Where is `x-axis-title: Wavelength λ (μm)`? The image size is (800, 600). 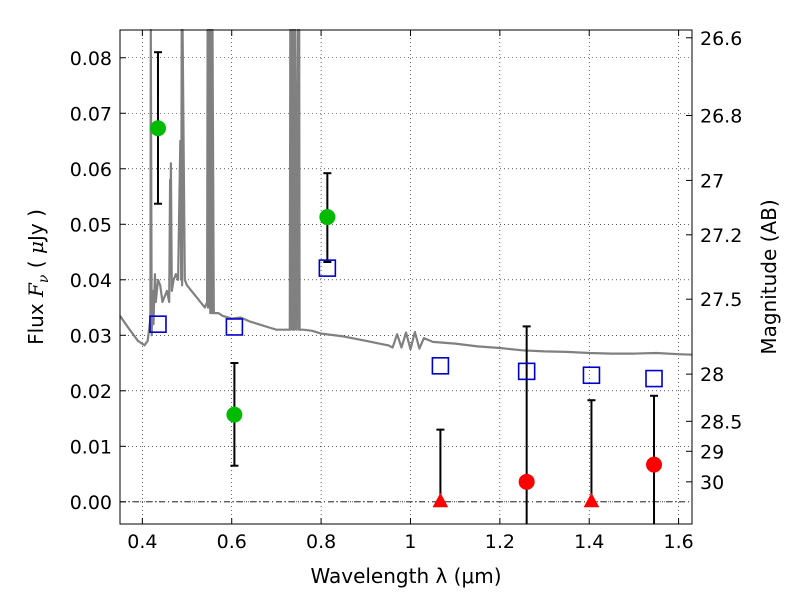 x-axis-title: Wavelength λ (μm) is located at coordinates (405, 576).